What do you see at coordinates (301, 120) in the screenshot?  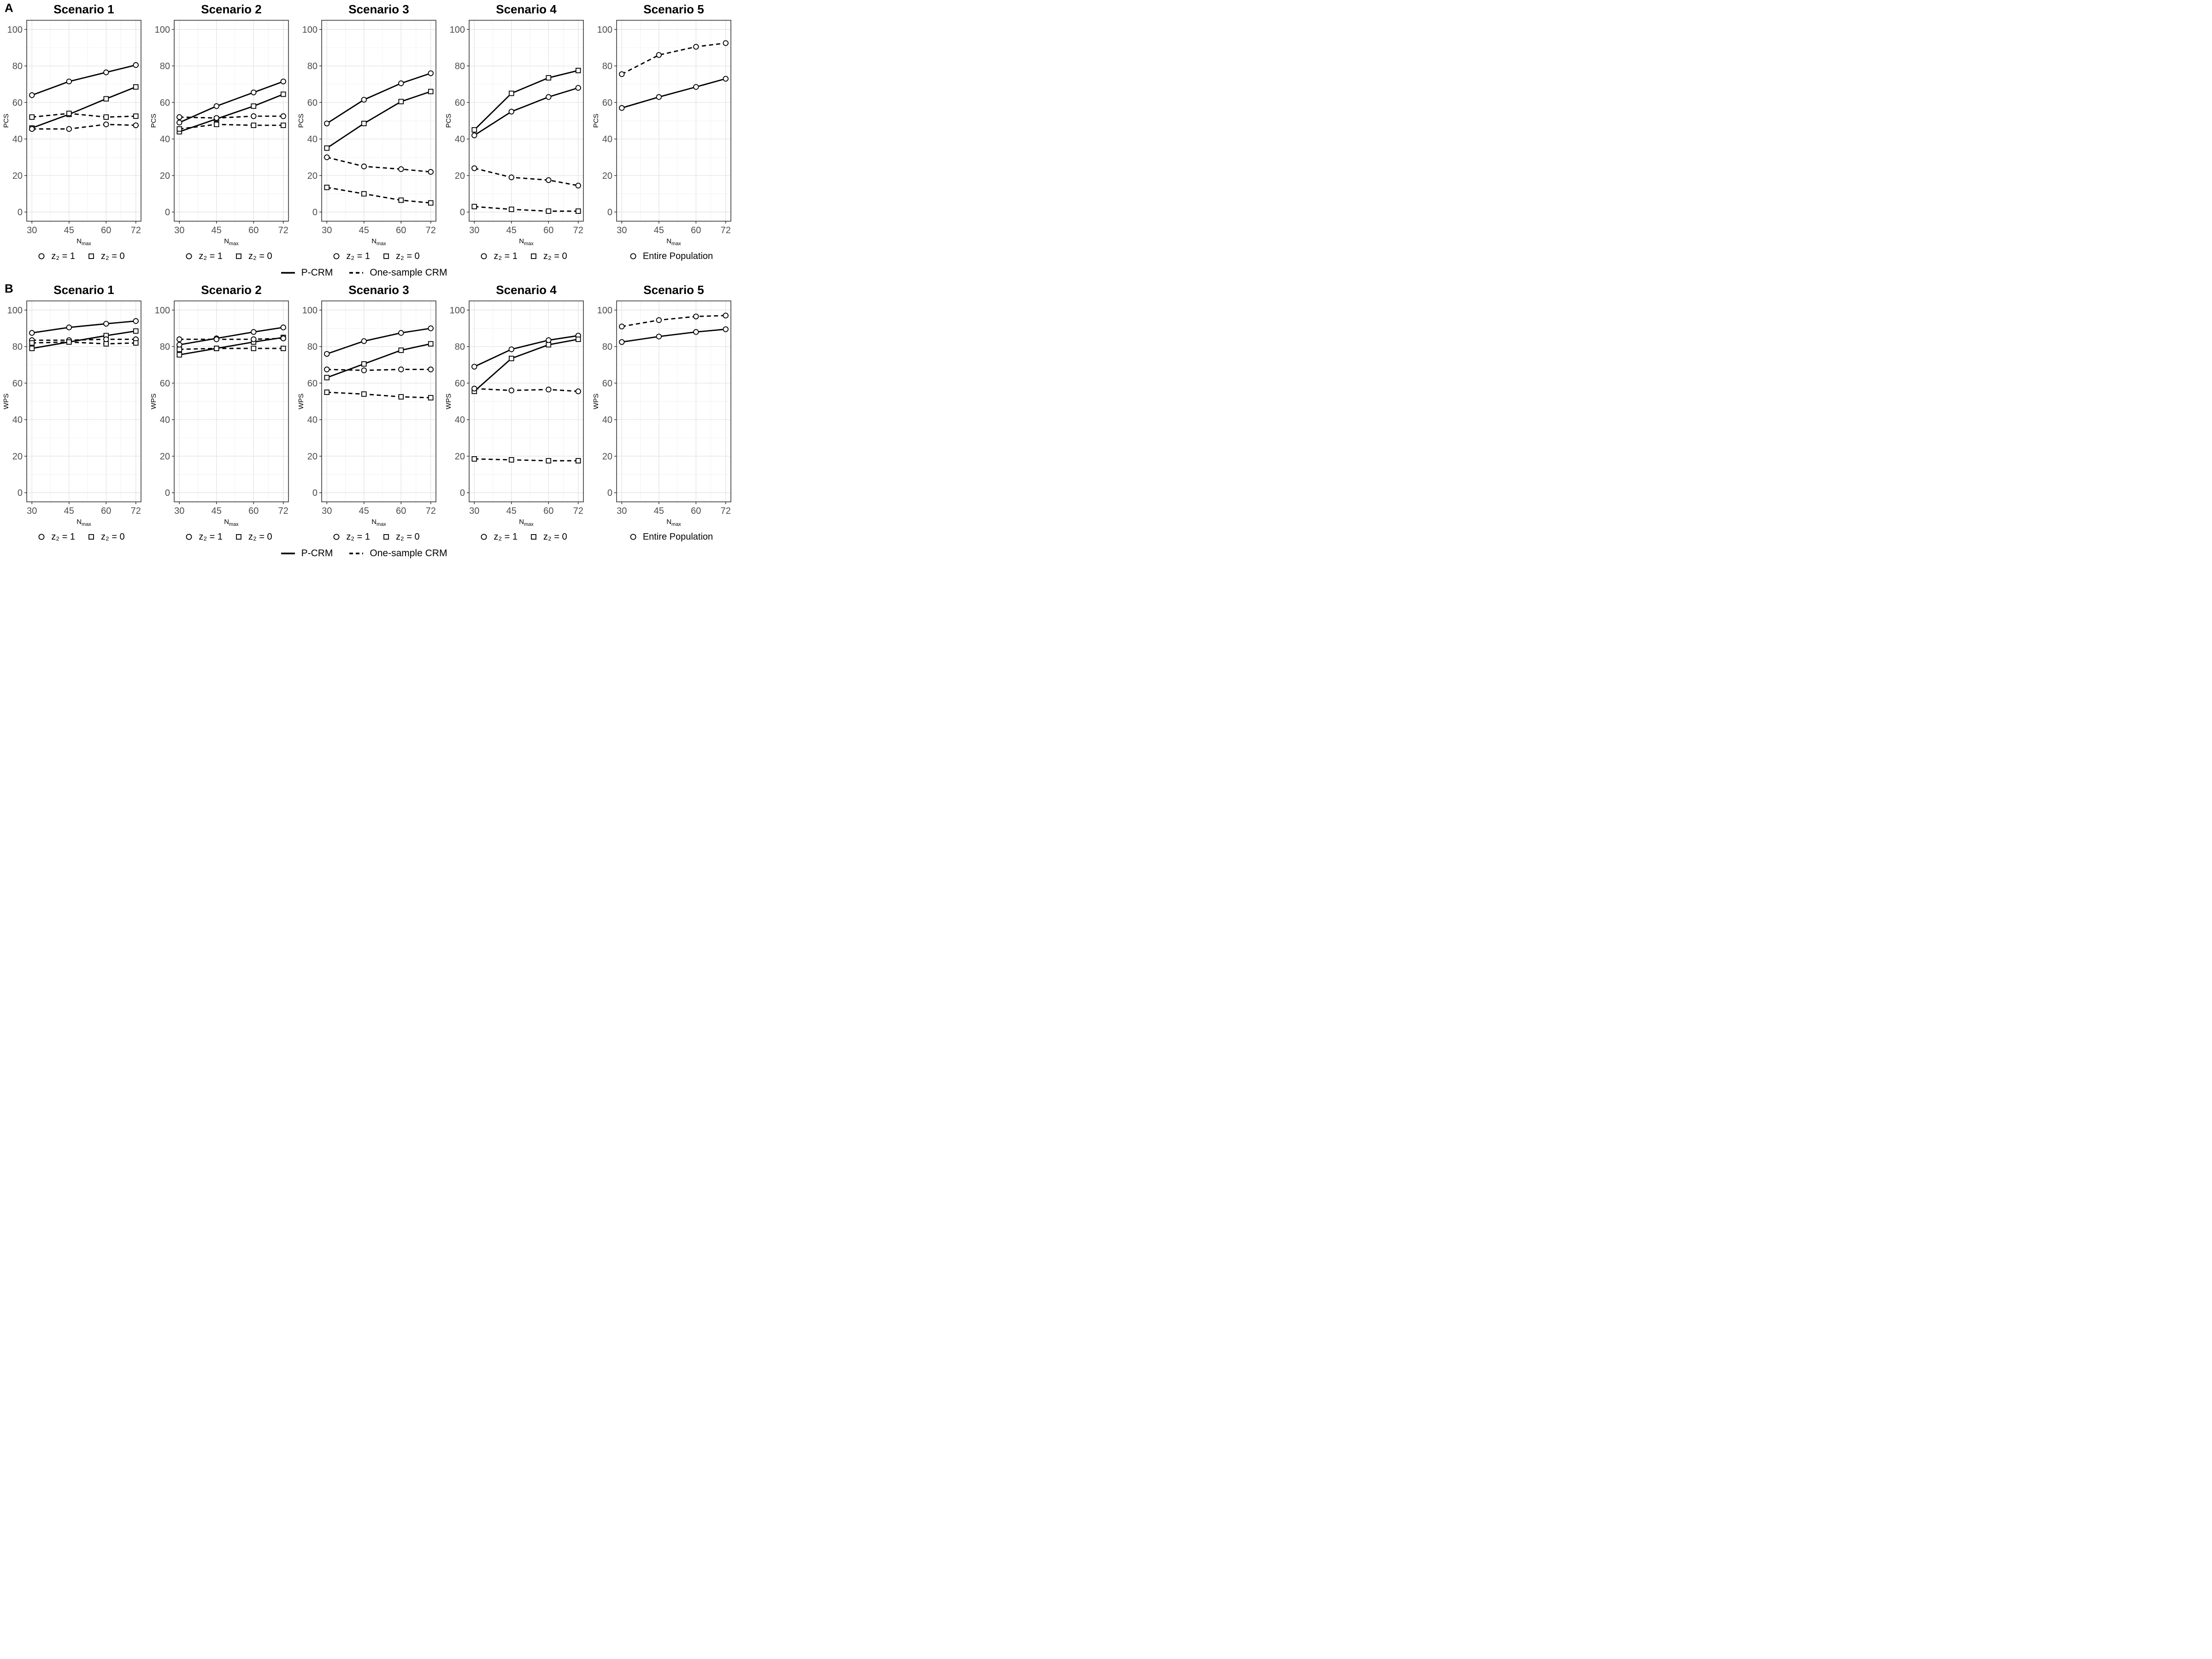 I see `y-axis-label: PCS` at bounding box center [301, 120].